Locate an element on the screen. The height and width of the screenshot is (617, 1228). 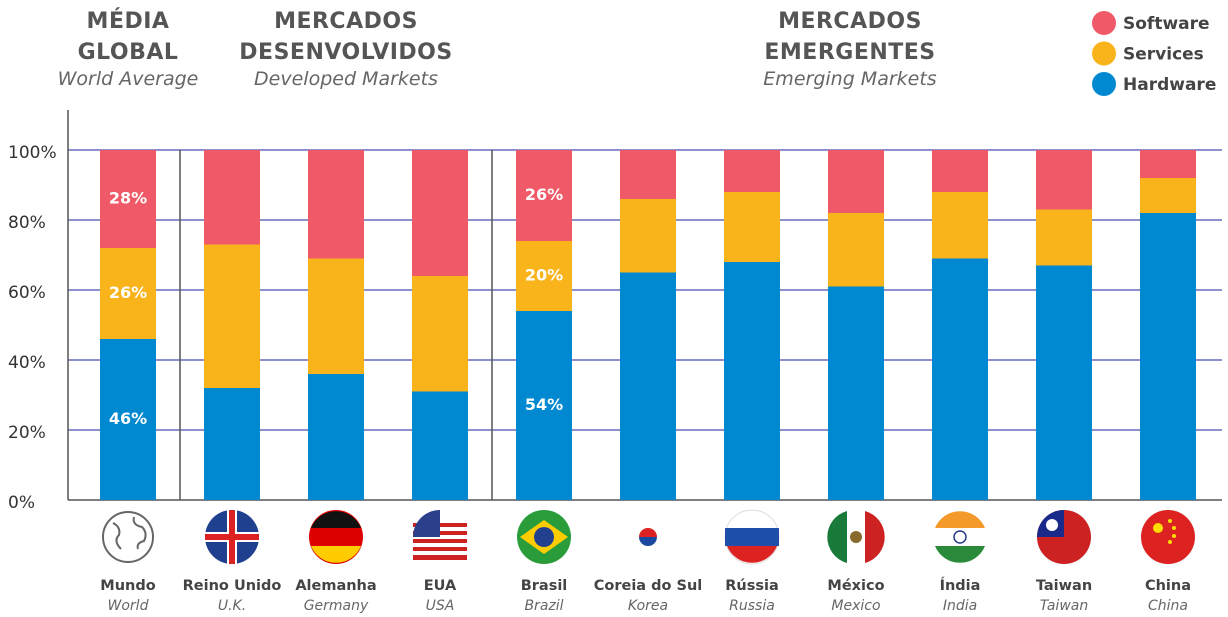
group-subtitle: Developed Markets is located at coordinates (346, 79).